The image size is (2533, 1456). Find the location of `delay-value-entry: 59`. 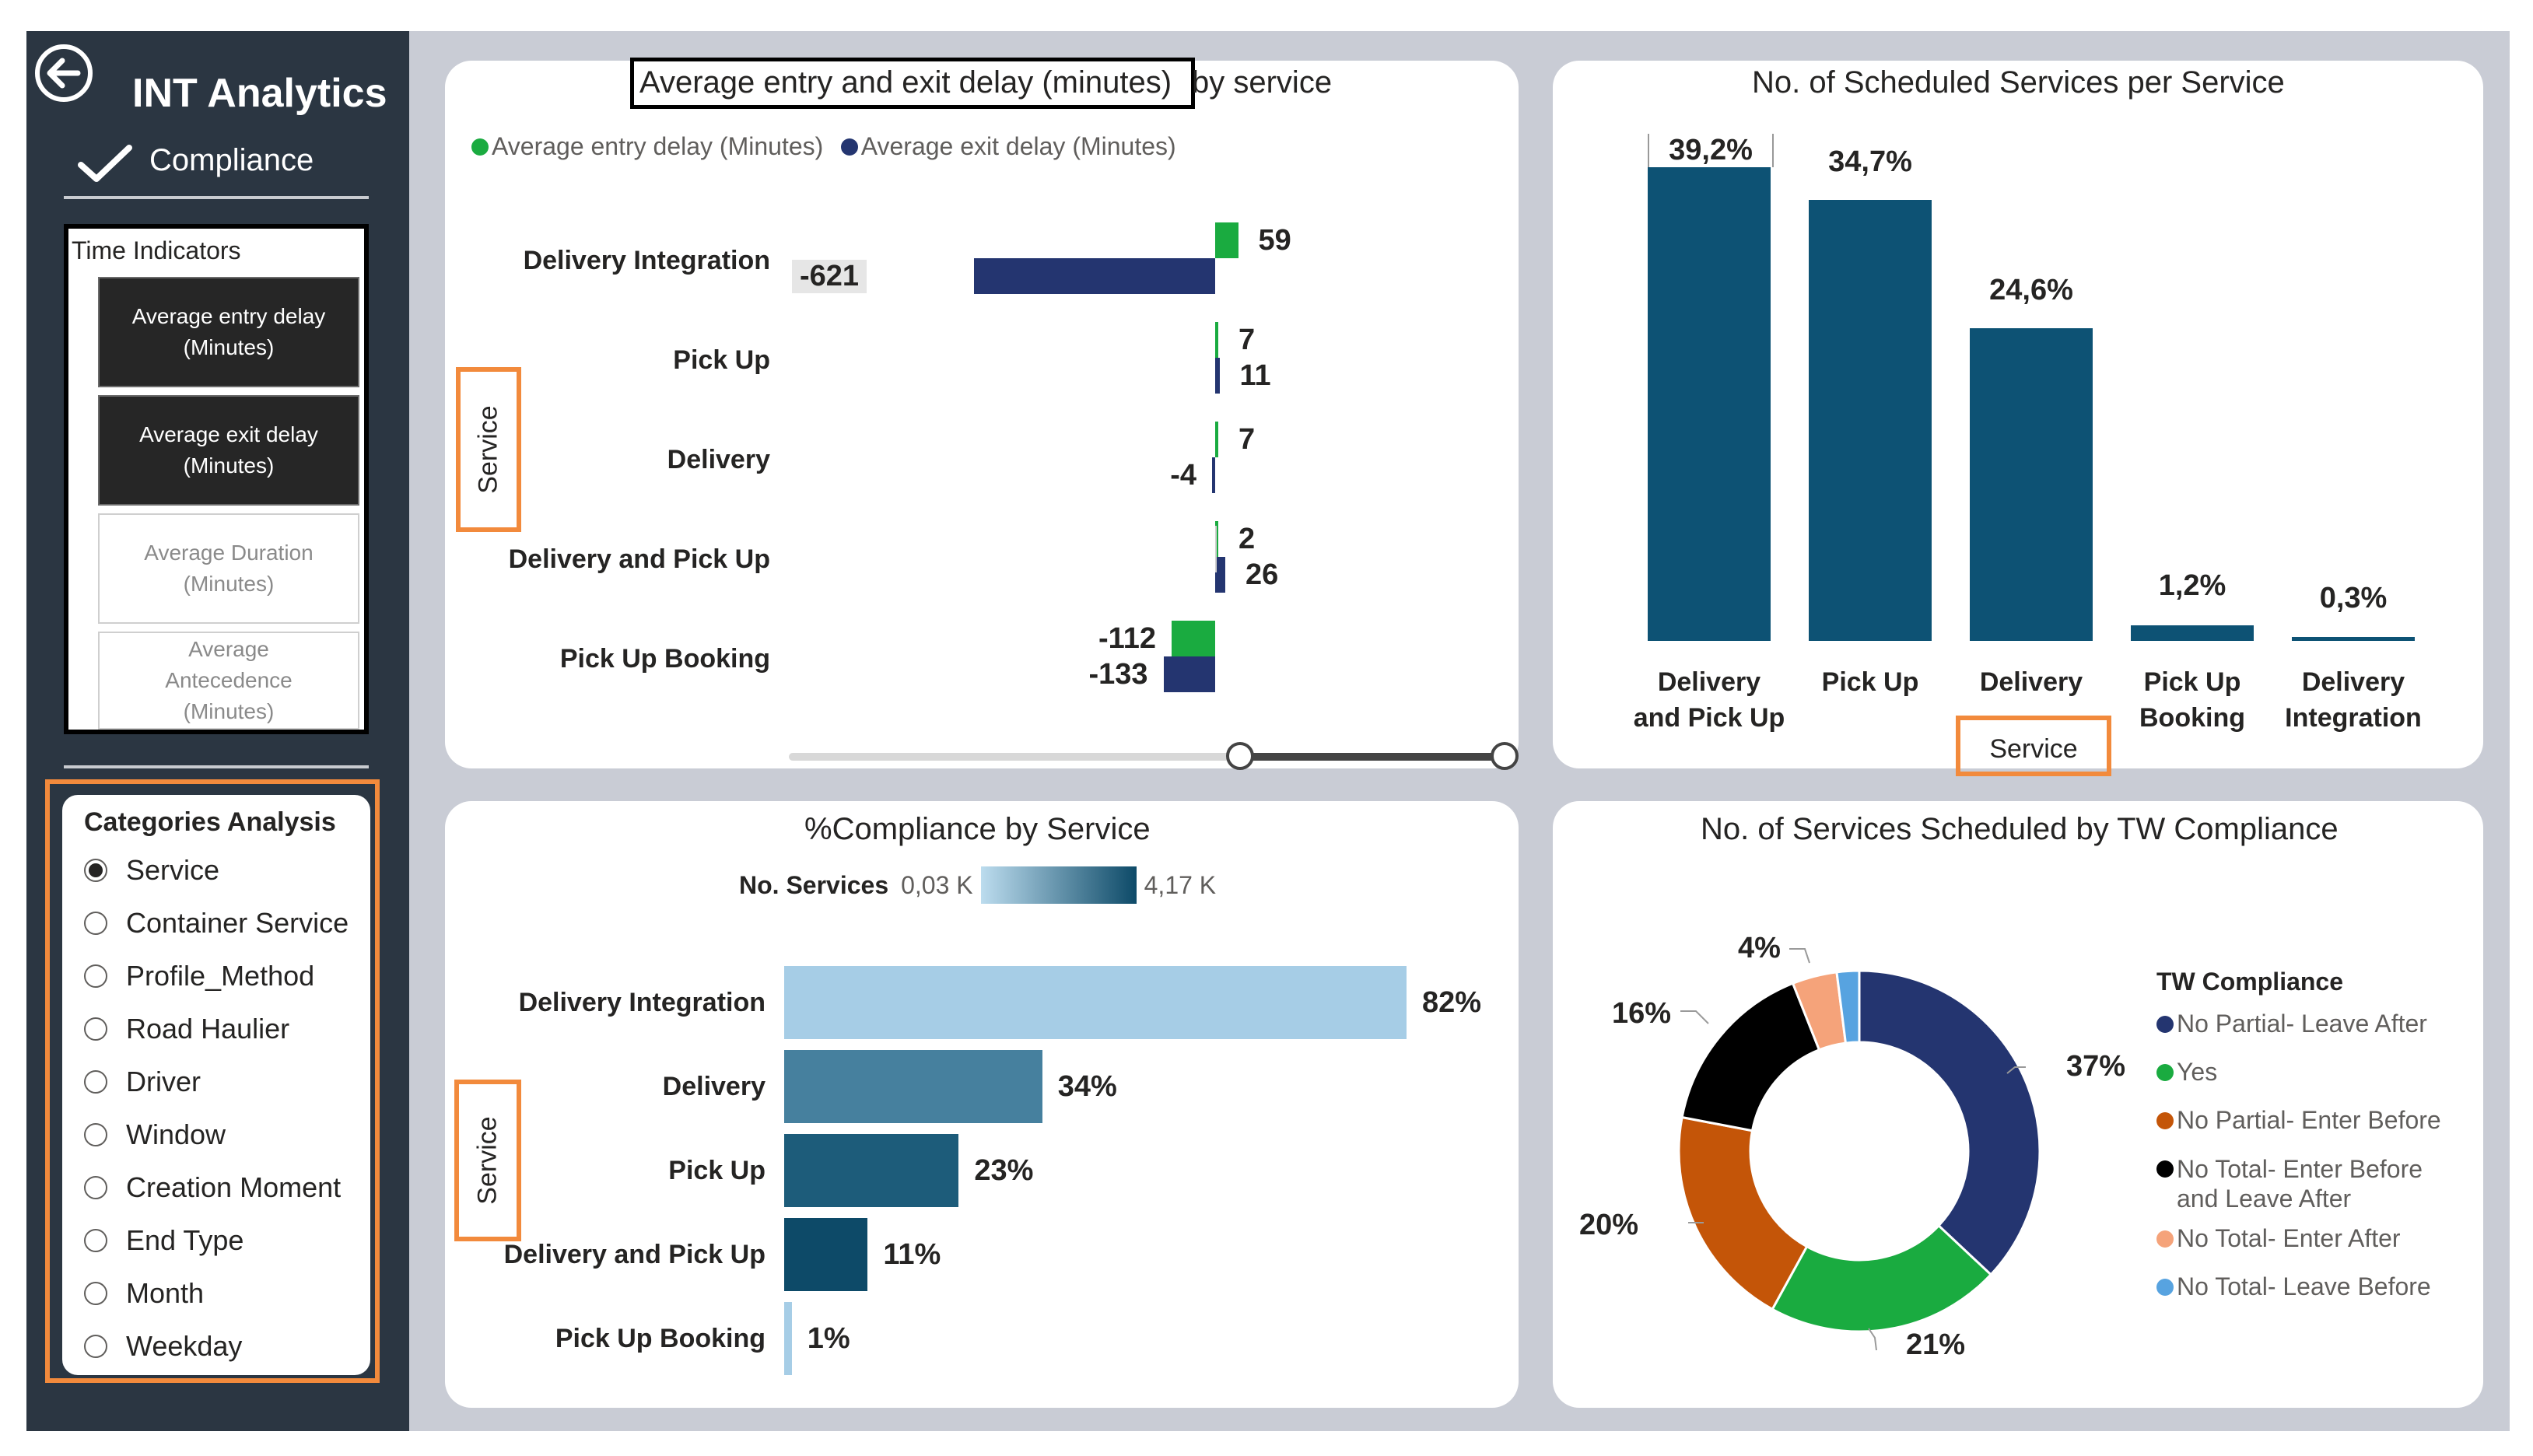

delay-value-entry: 59 is located at coordinates (1274, 240).